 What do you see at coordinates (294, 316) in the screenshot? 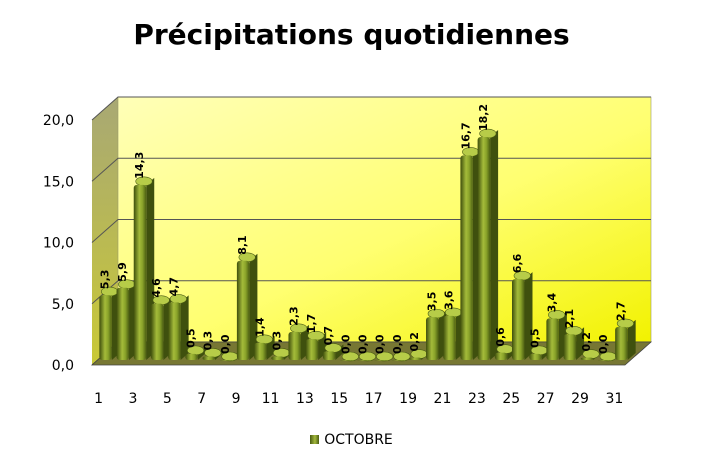
I see `data-label: 2,3` at bounding box center [294, 316].